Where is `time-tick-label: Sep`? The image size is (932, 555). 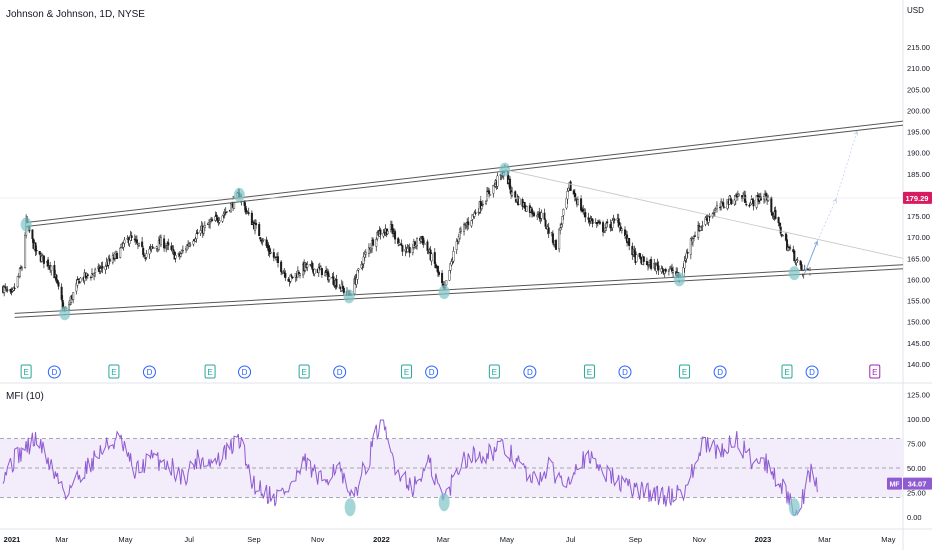 time-tick-label: Sep is located at coordinates (253, 539).